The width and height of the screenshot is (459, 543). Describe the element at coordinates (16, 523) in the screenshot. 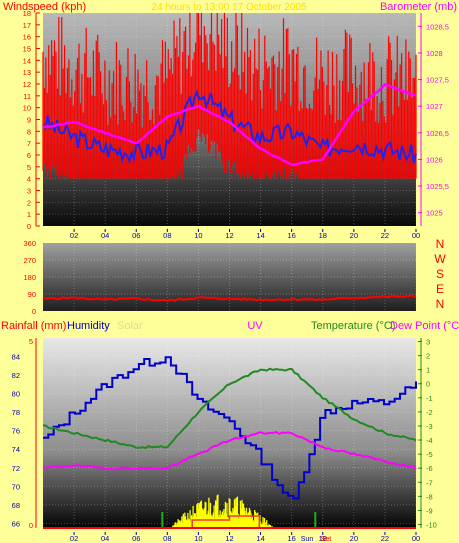

I see `humidity-tick-label: 66` at that location.